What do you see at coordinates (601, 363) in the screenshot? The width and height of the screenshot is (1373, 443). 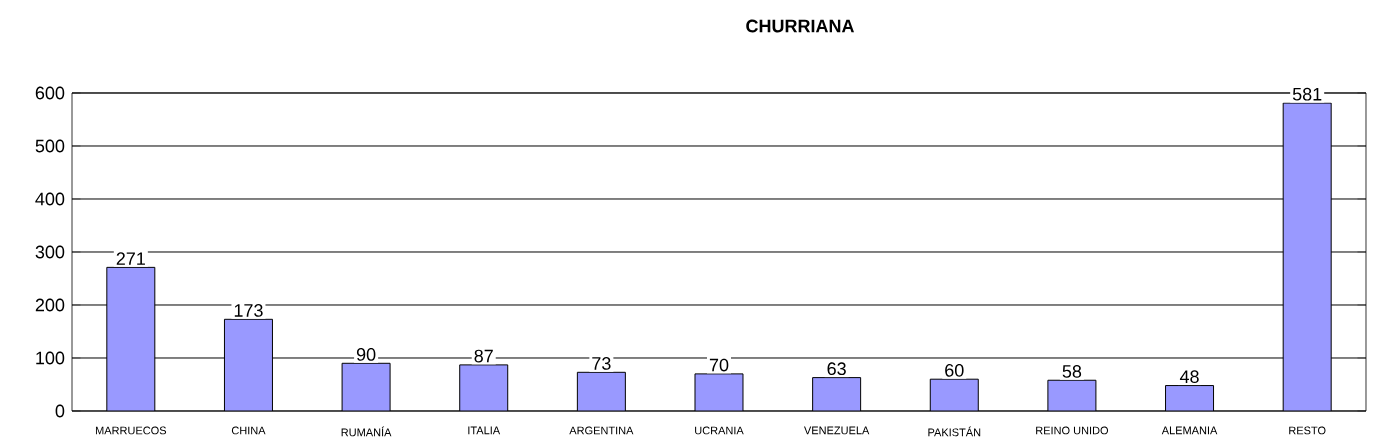 I see `data-label: 73` at bounding box center [601, 363].